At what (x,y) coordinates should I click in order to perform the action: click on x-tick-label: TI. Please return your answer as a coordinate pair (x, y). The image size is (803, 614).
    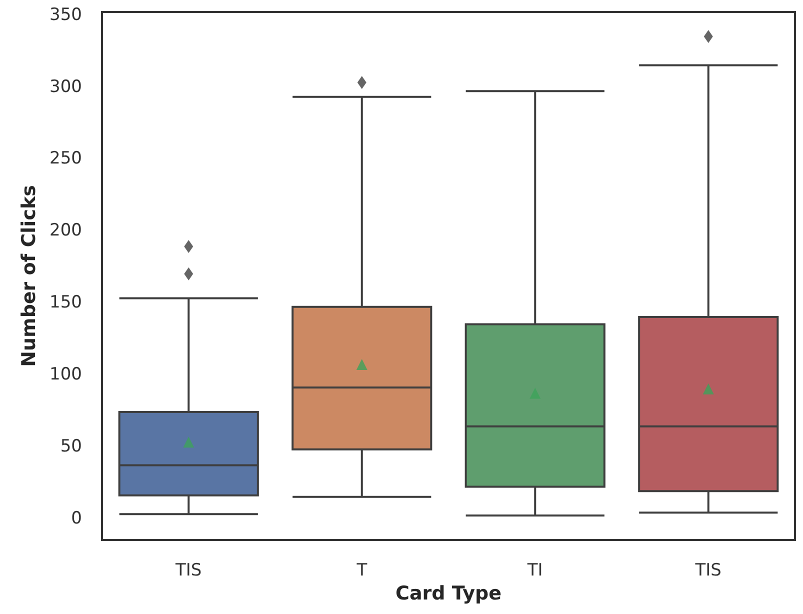
    Looking at the image, I should click on (534, 570).